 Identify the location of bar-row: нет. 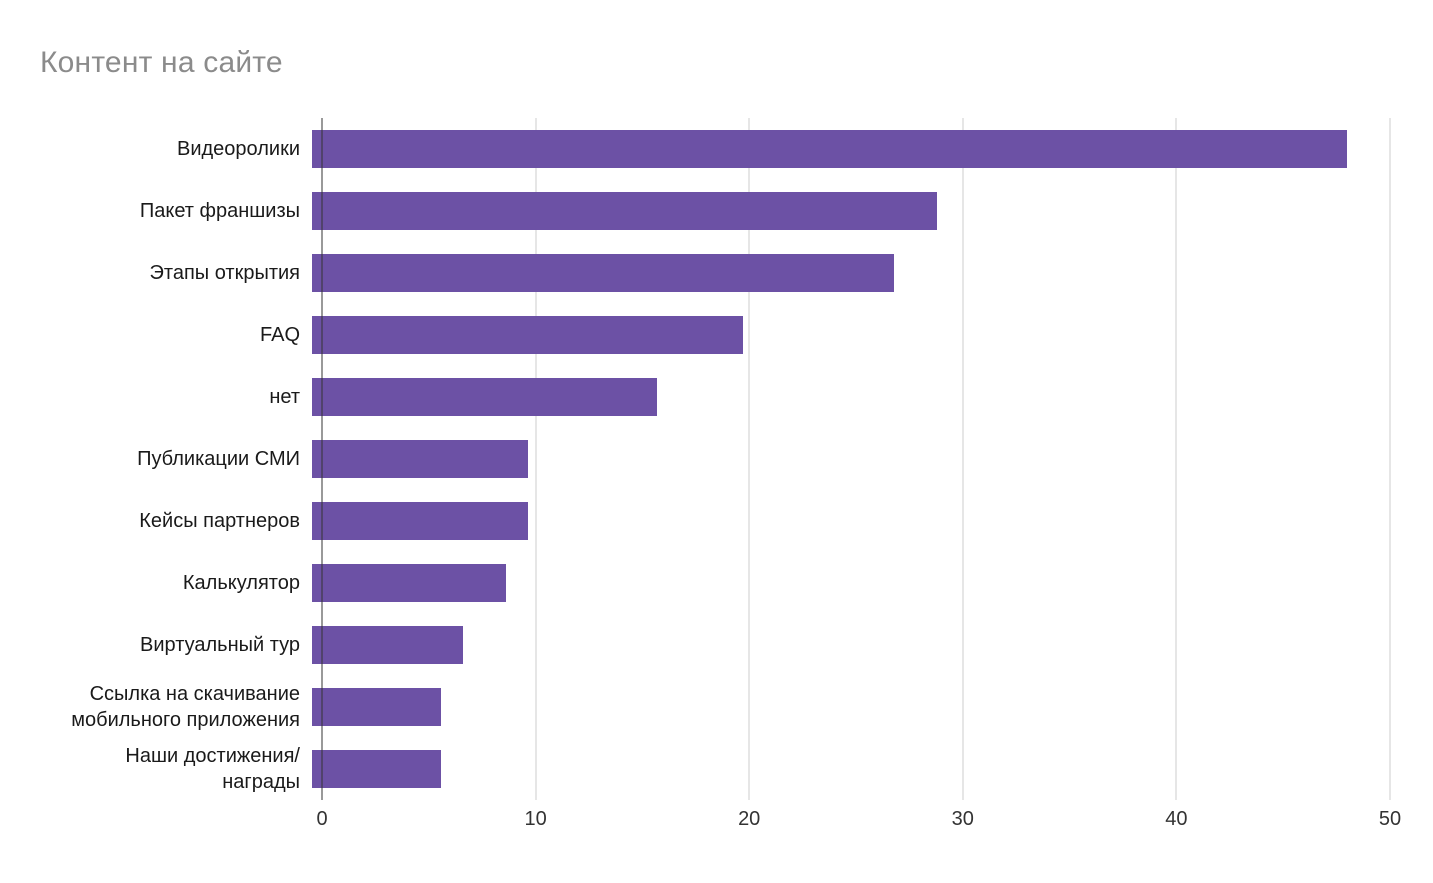
(716, 397).